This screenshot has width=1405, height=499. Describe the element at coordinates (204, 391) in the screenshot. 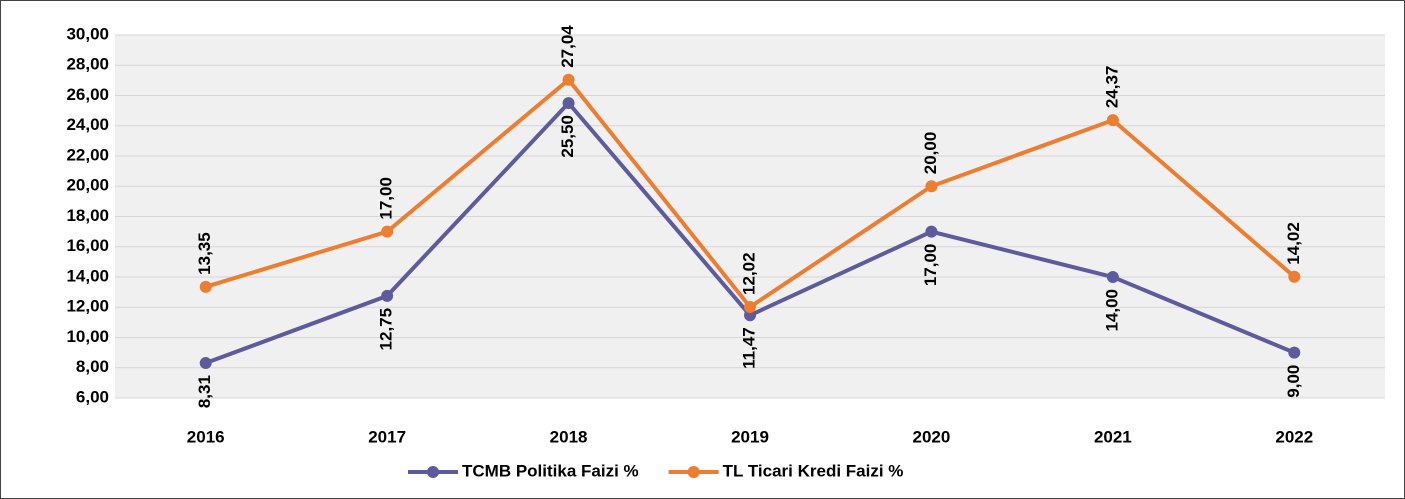

I see `data-label: 8,31` at that location.